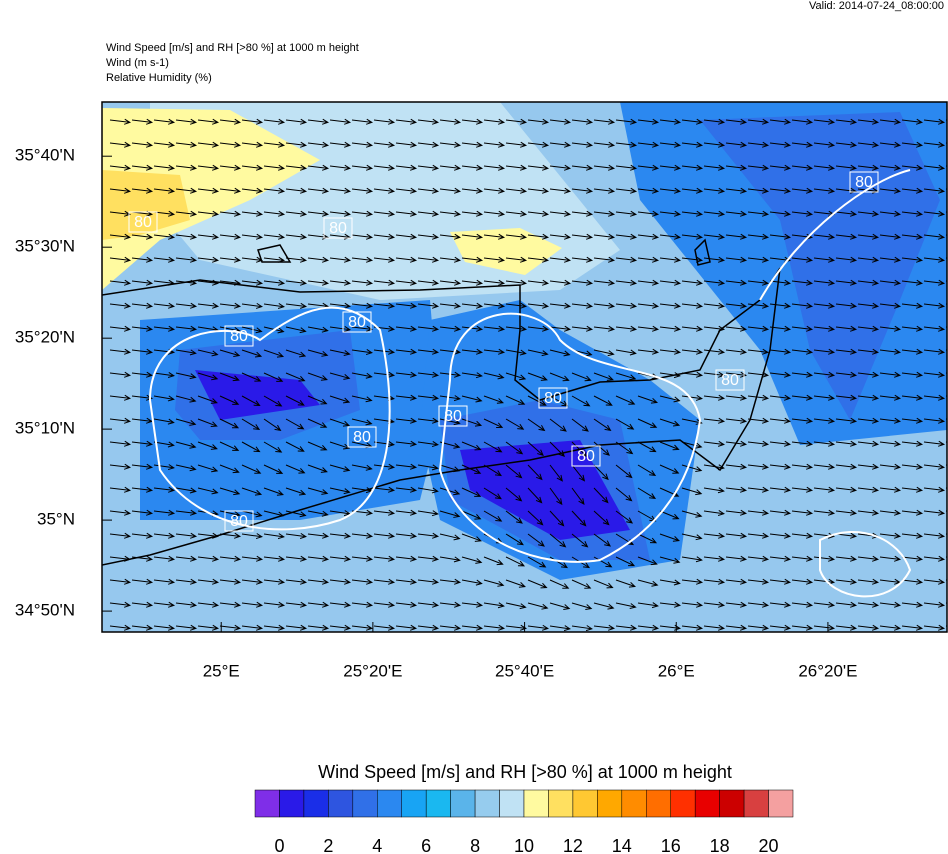 This screenshot has height=854, width=948. What do you see at coordinates (221, 670) in the screenshot?
I see `x-tick-label: 25°E` at bounding box center [221, 670].